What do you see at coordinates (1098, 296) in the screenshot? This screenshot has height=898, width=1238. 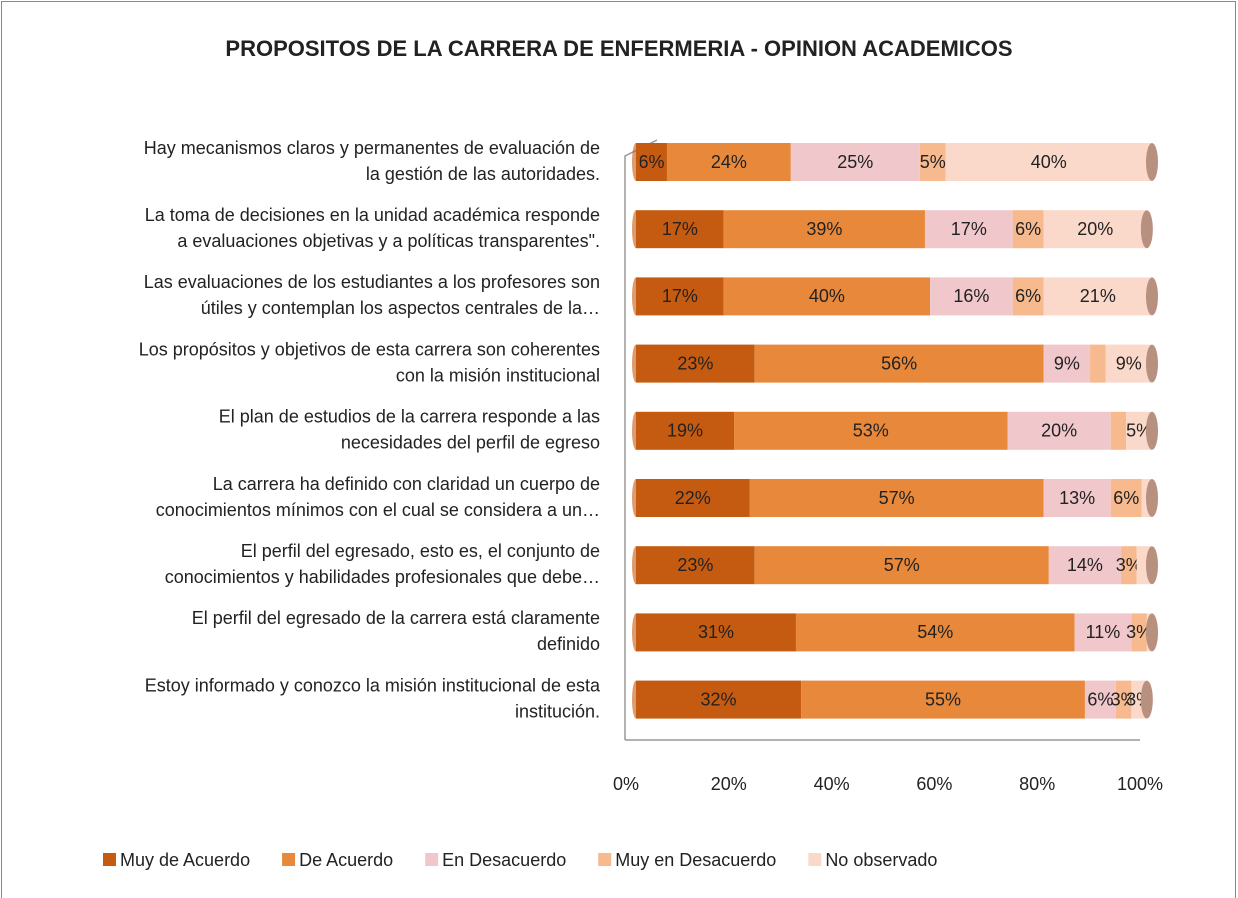 I see `data-label: 21%` at bounding box center [1098, 296].